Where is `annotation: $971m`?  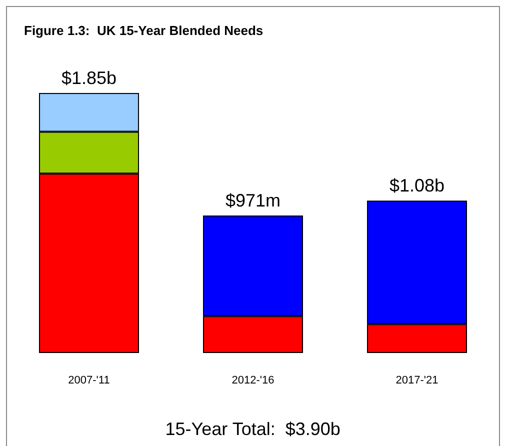 annotation: $971m is located at coordinates (253, 200).